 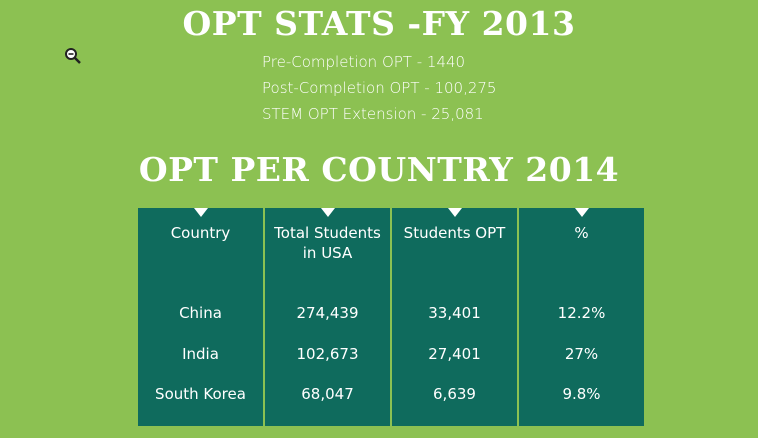 What do you see at coordinates (200, 313) in the screenshot?
I see `table-cell: China` at bounding box center [200, 313].